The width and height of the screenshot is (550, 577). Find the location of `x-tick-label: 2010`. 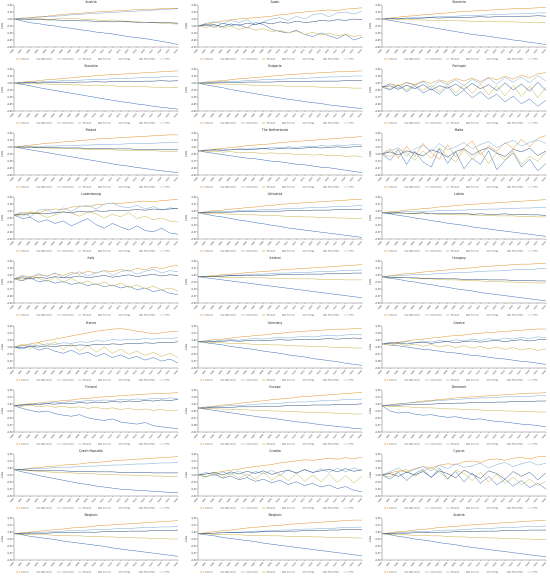

x-tick-label: 2010 is located at coordinates (279, 565).